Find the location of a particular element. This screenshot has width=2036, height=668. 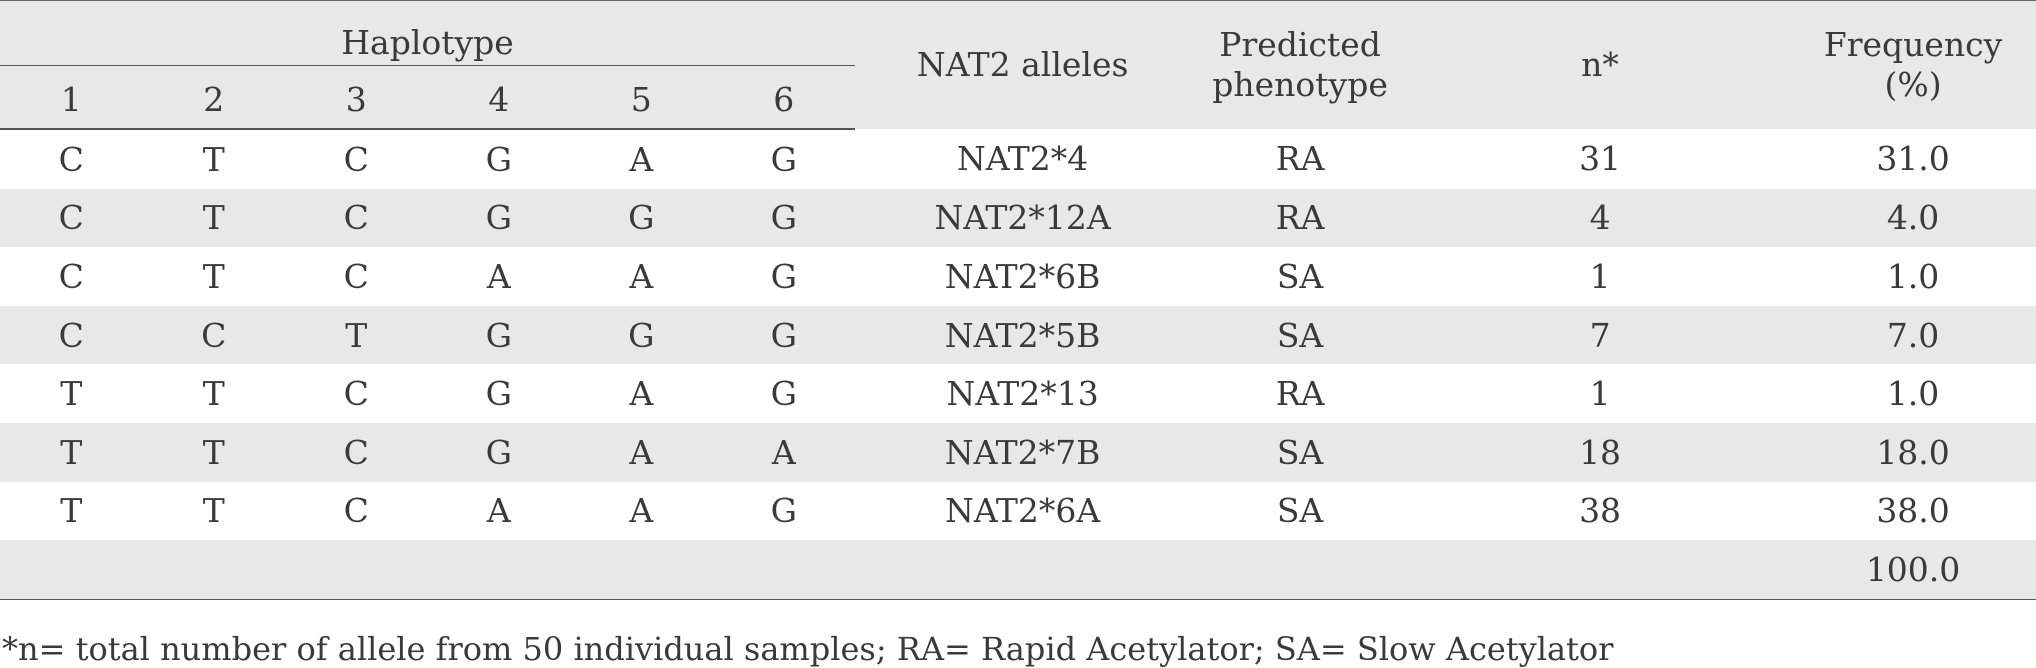

table-row: C T C G G G NAT2*12A RA 4 4.0 is located at coordinates (1018, 218).